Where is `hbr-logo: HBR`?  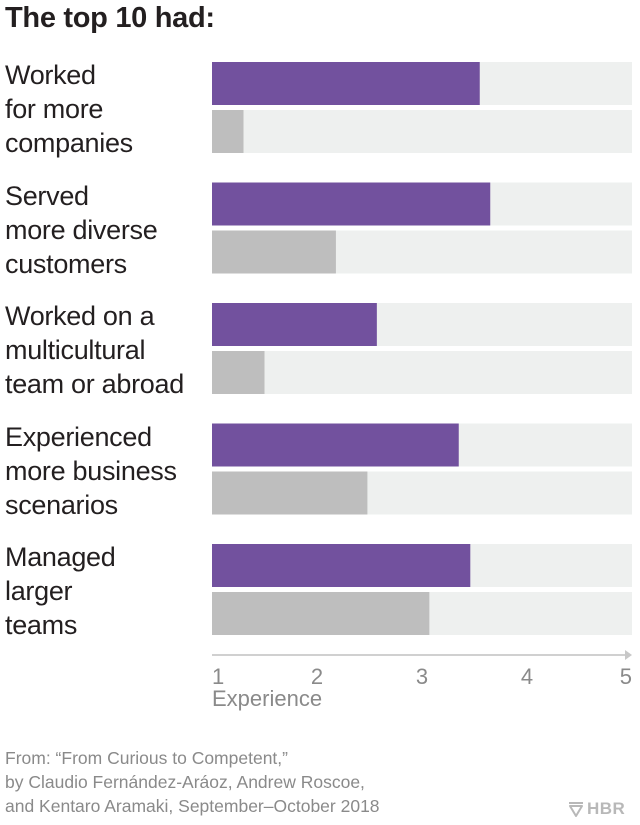 hbr-logo: HBR is located at coordinates (596, 809).